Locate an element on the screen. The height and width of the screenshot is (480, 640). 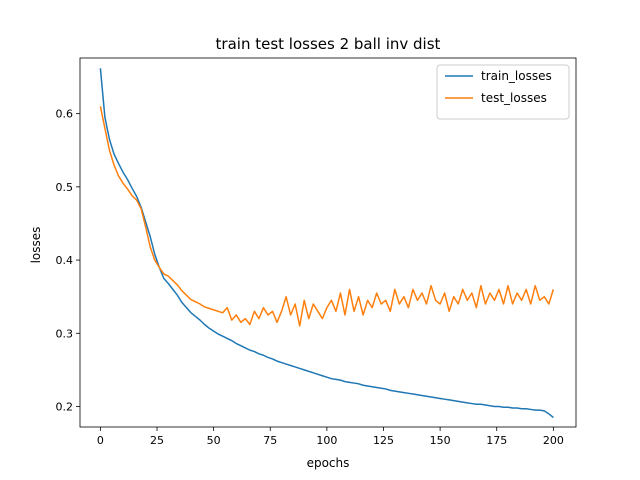
y-tick-label: 0.6 is located at coordinates (65, 114).